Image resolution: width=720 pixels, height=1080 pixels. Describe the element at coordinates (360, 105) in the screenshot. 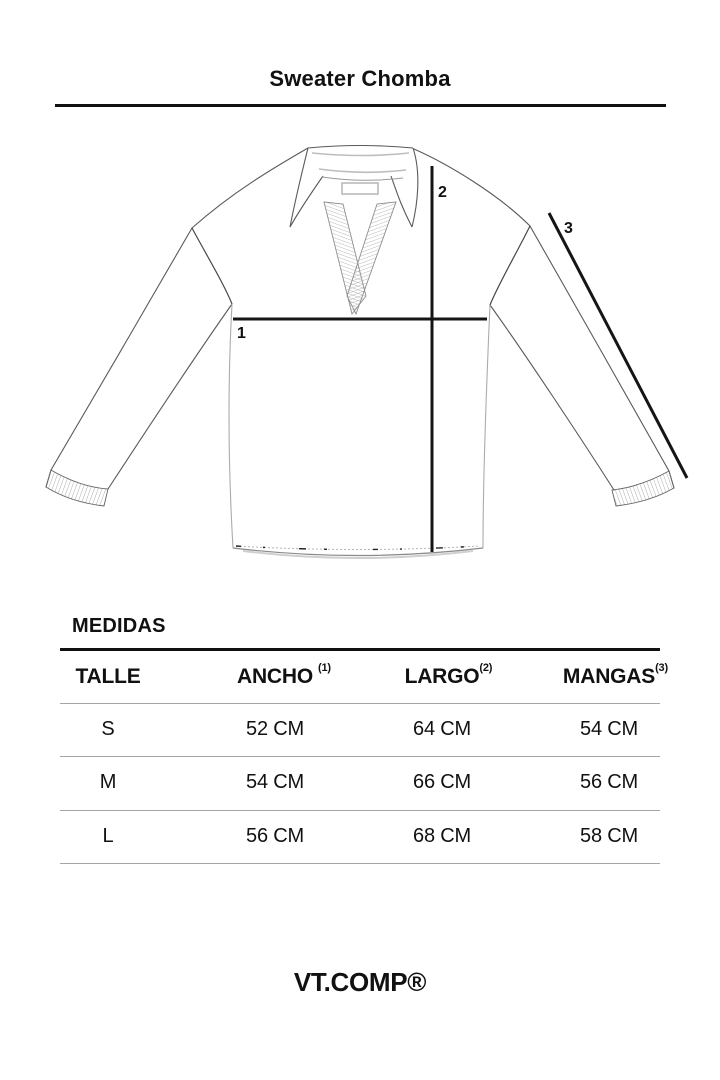

I see `title-rule` at that location.